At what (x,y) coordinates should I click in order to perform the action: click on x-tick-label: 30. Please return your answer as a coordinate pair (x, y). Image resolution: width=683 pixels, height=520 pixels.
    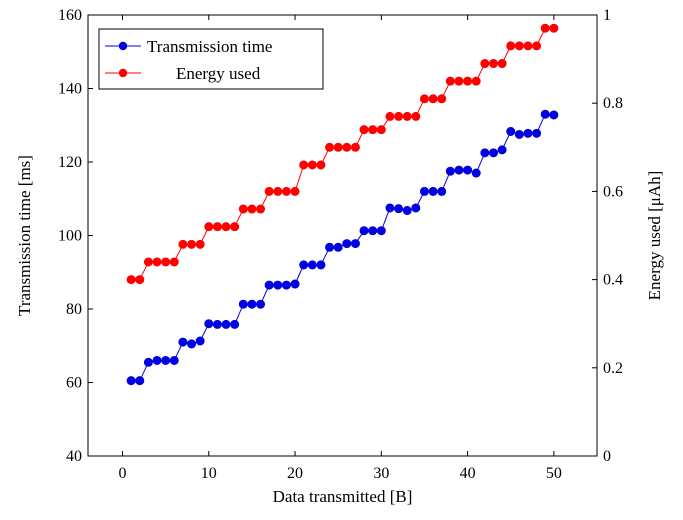
    Looking at the image, I should click on (381, 473).